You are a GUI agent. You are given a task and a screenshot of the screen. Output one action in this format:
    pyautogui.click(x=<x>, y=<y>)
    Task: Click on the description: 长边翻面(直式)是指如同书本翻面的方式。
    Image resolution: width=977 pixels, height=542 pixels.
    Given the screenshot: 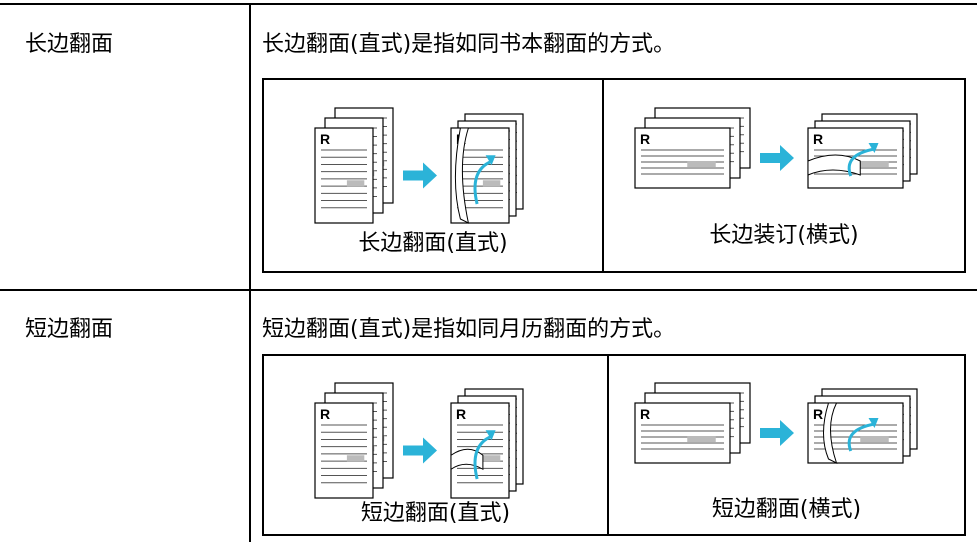 What is the action you would take?
    pyautogui.click(x=469, y=44)
    